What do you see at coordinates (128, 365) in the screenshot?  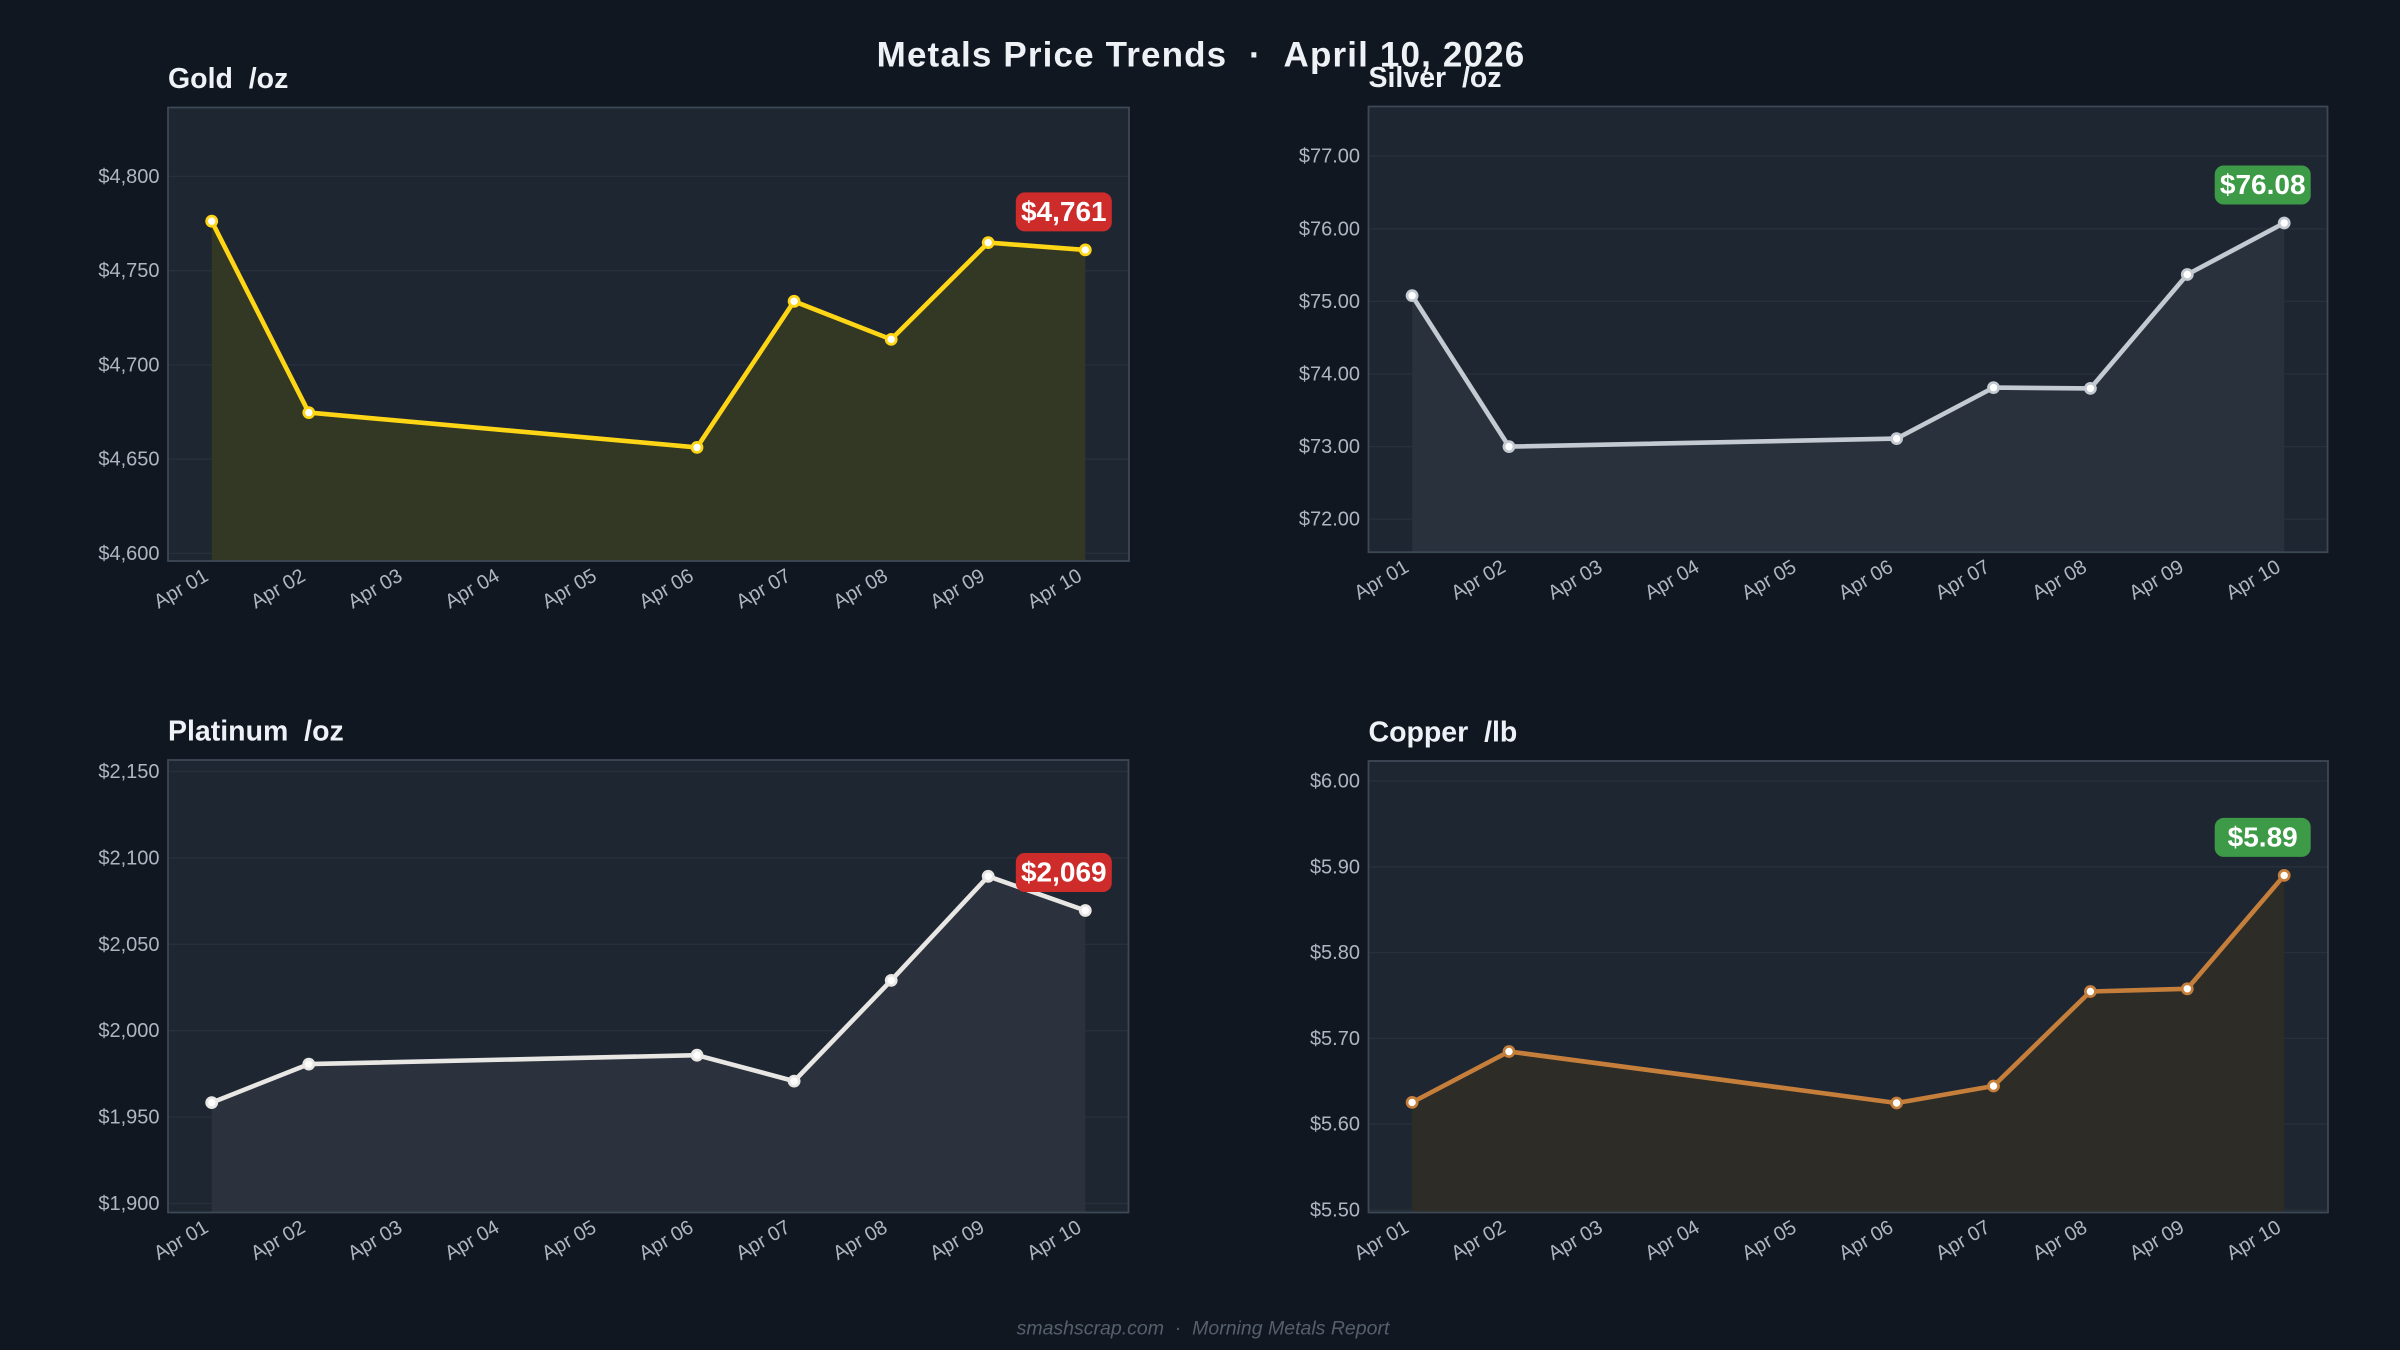 I see `svg-text: $4,700` at bounding box center [128, 365].